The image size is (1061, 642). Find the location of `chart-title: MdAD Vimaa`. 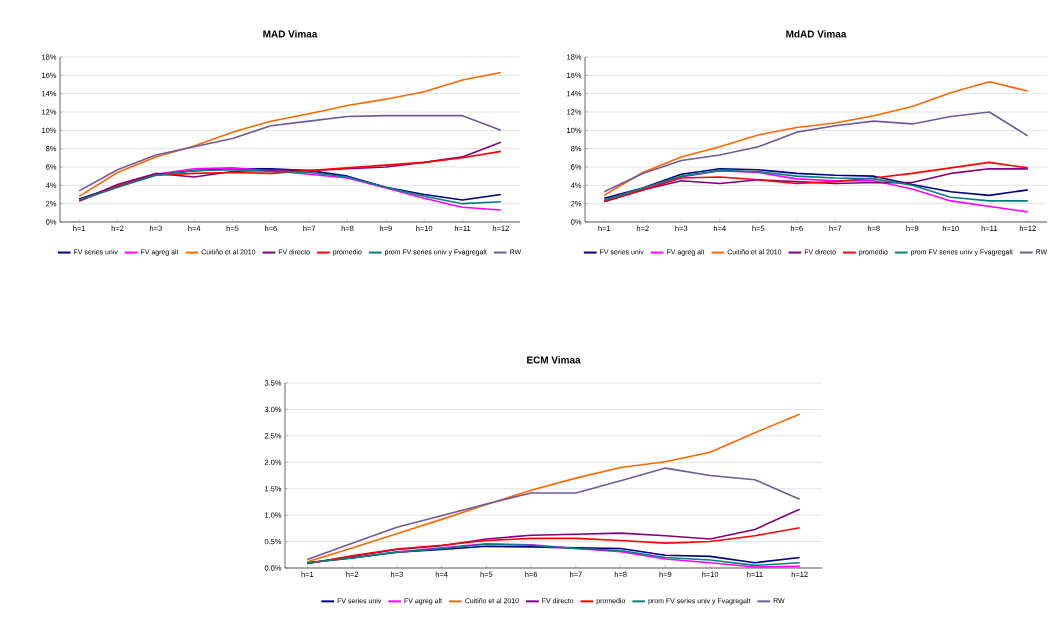

chart-title: MdAD Vimaa is located at coordinates (816, 34).